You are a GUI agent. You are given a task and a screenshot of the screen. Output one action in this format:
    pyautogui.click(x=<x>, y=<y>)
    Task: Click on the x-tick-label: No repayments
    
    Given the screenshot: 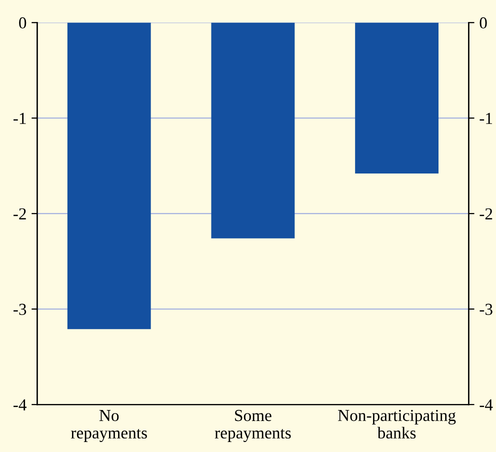 What is the action you would take?
    pyautogui.click(x=109, y=426)
    